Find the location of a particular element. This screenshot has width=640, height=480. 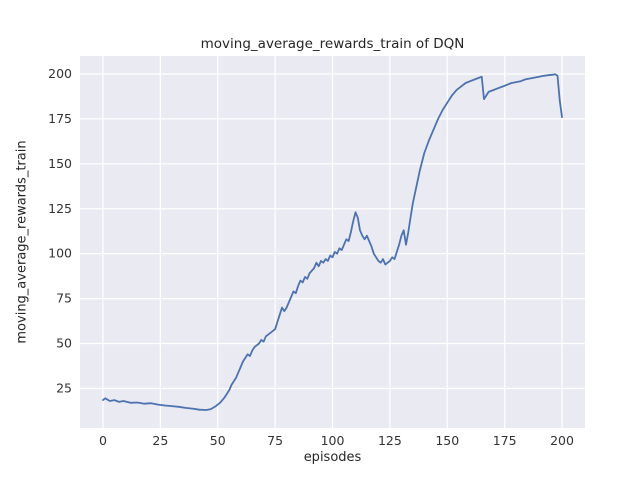

x-tick-label: 0 is located at coordinates (103, 440).